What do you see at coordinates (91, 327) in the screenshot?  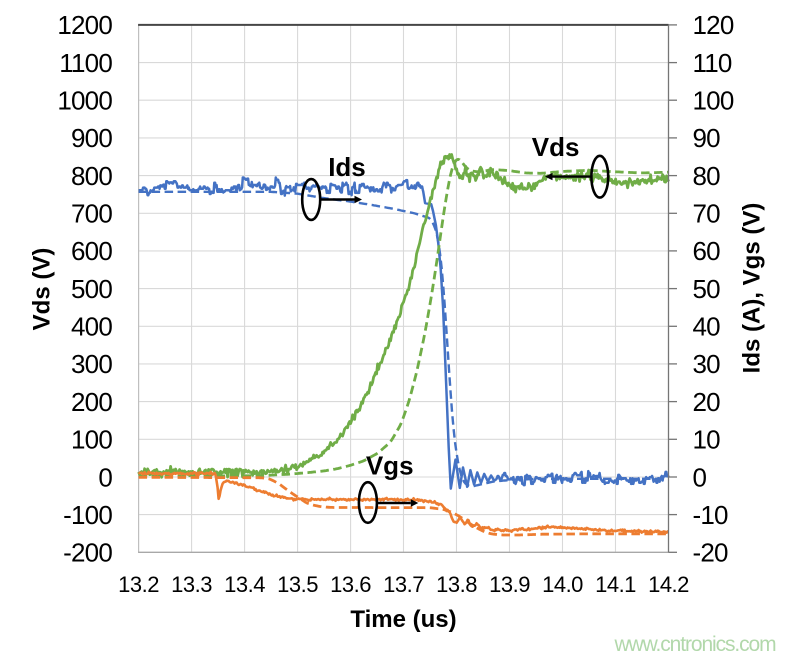 I see `svg-text: 400` at bounding box center [91, 327].